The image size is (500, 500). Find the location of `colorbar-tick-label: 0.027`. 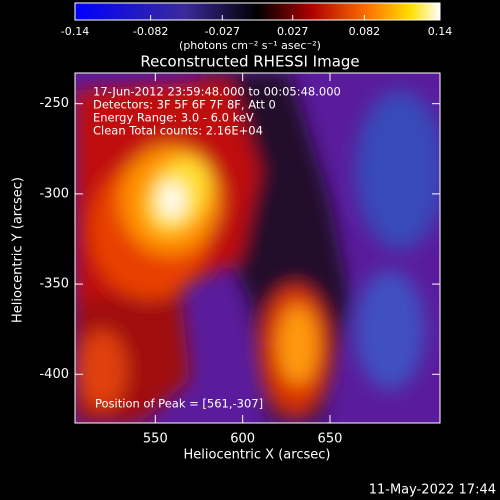

colorbar-tick-label: 0.027 is located at coordinates (293, 31).